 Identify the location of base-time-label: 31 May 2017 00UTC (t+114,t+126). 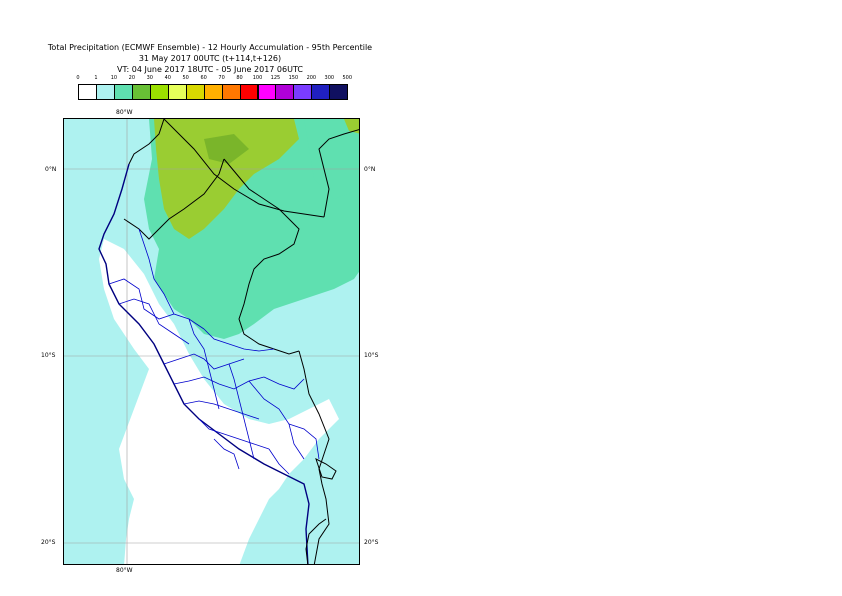
(210, 58).